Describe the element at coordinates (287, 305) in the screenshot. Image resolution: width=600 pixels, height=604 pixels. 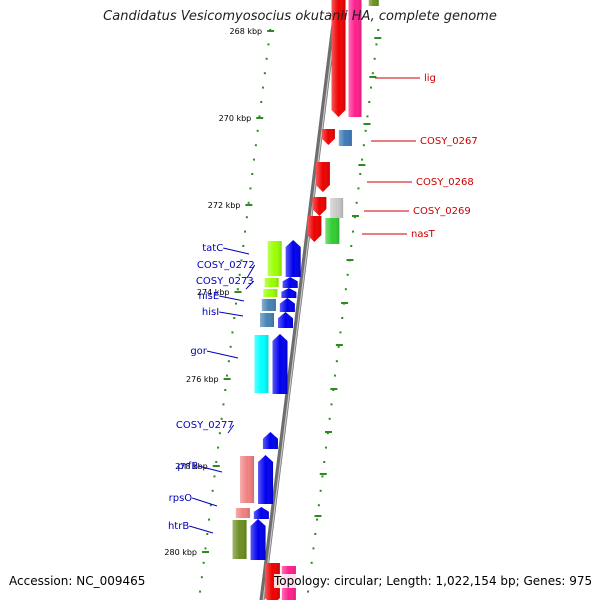
I see `gene-arrow-hise-shade` at that location.